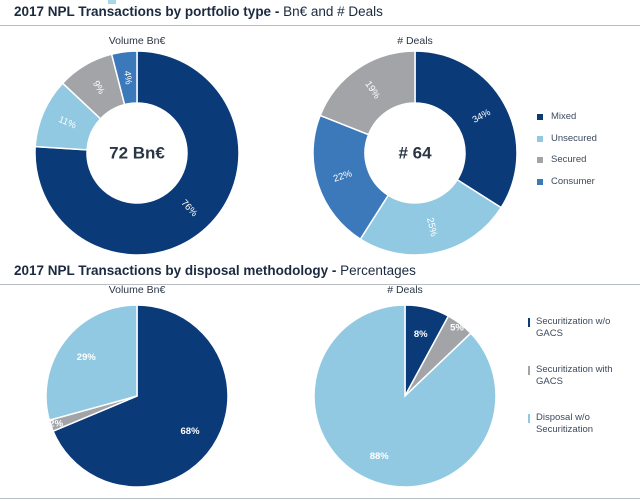 This screenshot has width=640, height=501. Describe the element at coordinates (56, 423) in the screenshot. I see `slice-label: 2%` at that location.